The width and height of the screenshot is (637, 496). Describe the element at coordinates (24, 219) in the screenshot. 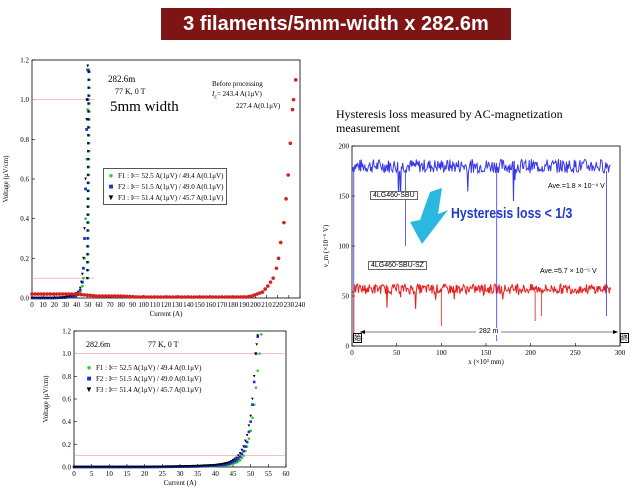

I see `y-tick-label: 0.4` at that location.